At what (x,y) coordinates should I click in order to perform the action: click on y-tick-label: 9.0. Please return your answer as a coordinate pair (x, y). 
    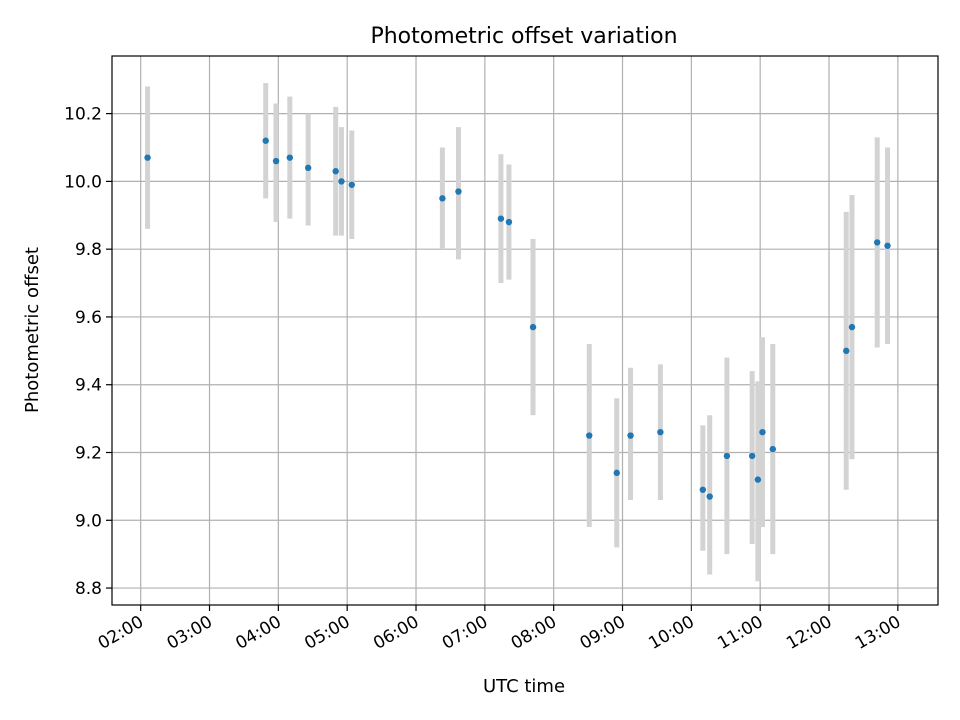
    Looking at the image, I should click on (88, 521).